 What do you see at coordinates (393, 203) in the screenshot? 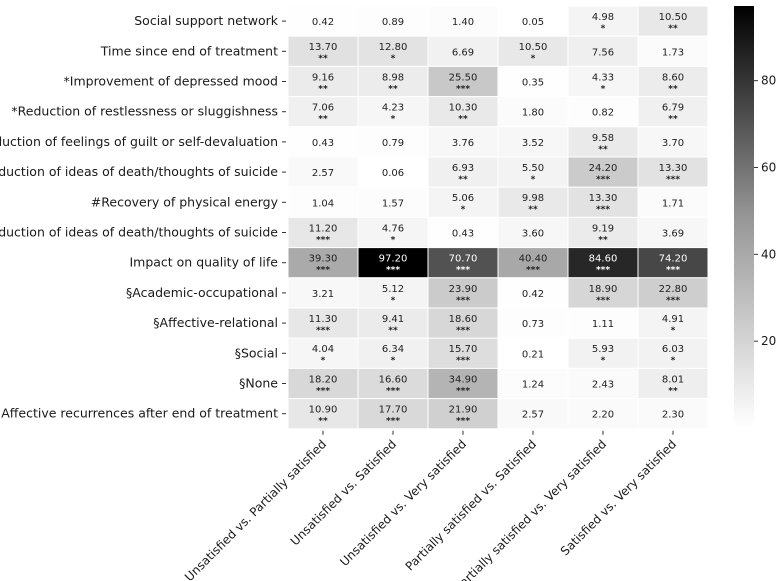
I see `cell-value-label: 1.57` at bounding box center [393, 203].